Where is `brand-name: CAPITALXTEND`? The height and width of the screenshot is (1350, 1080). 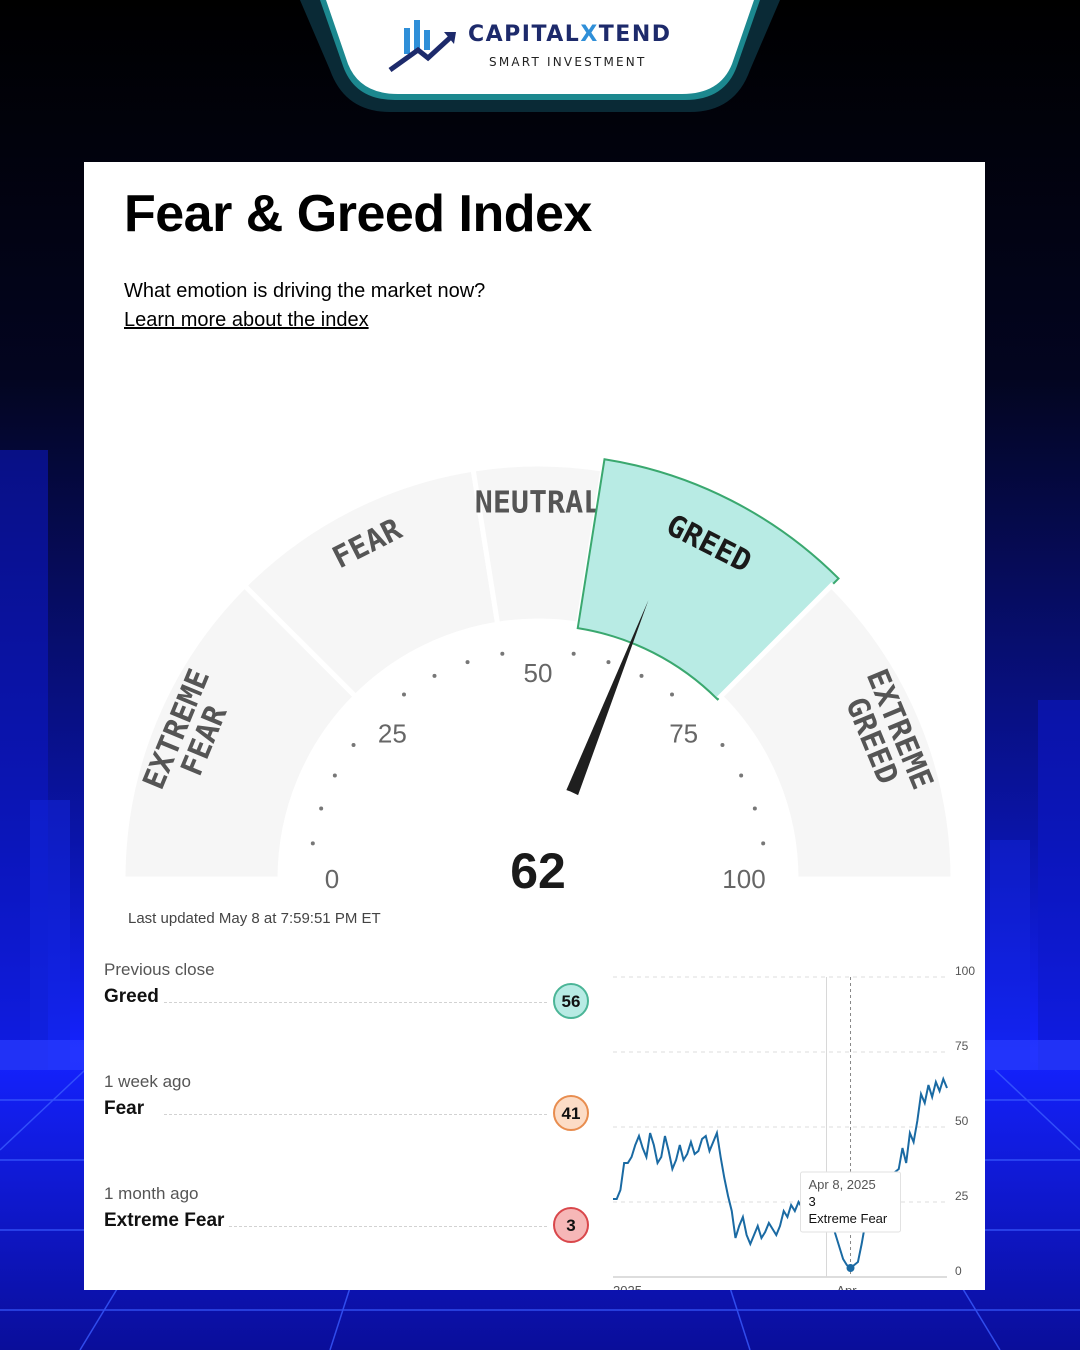 brand-name: CAPITALXTEND is located at coordinates (570, 34).